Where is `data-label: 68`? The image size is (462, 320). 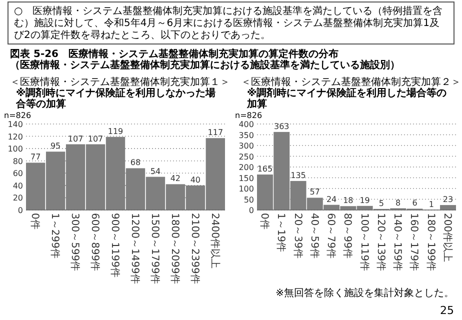
data-label: 68 is located at coordinates (135, 163).